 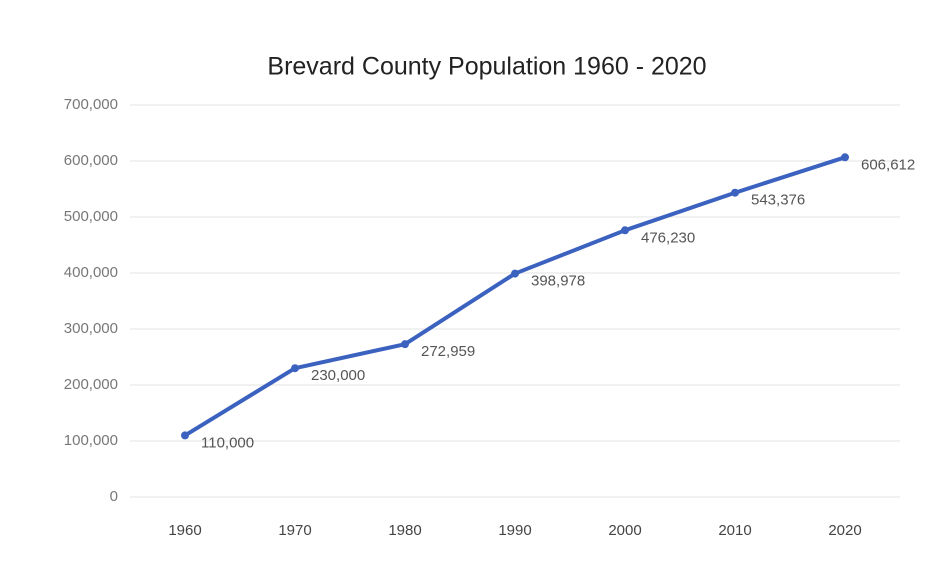 What do you see at coordinates (114, 496) in the screenshot?
I see `y-tick-label: 0` at bounding box center [114, 496].